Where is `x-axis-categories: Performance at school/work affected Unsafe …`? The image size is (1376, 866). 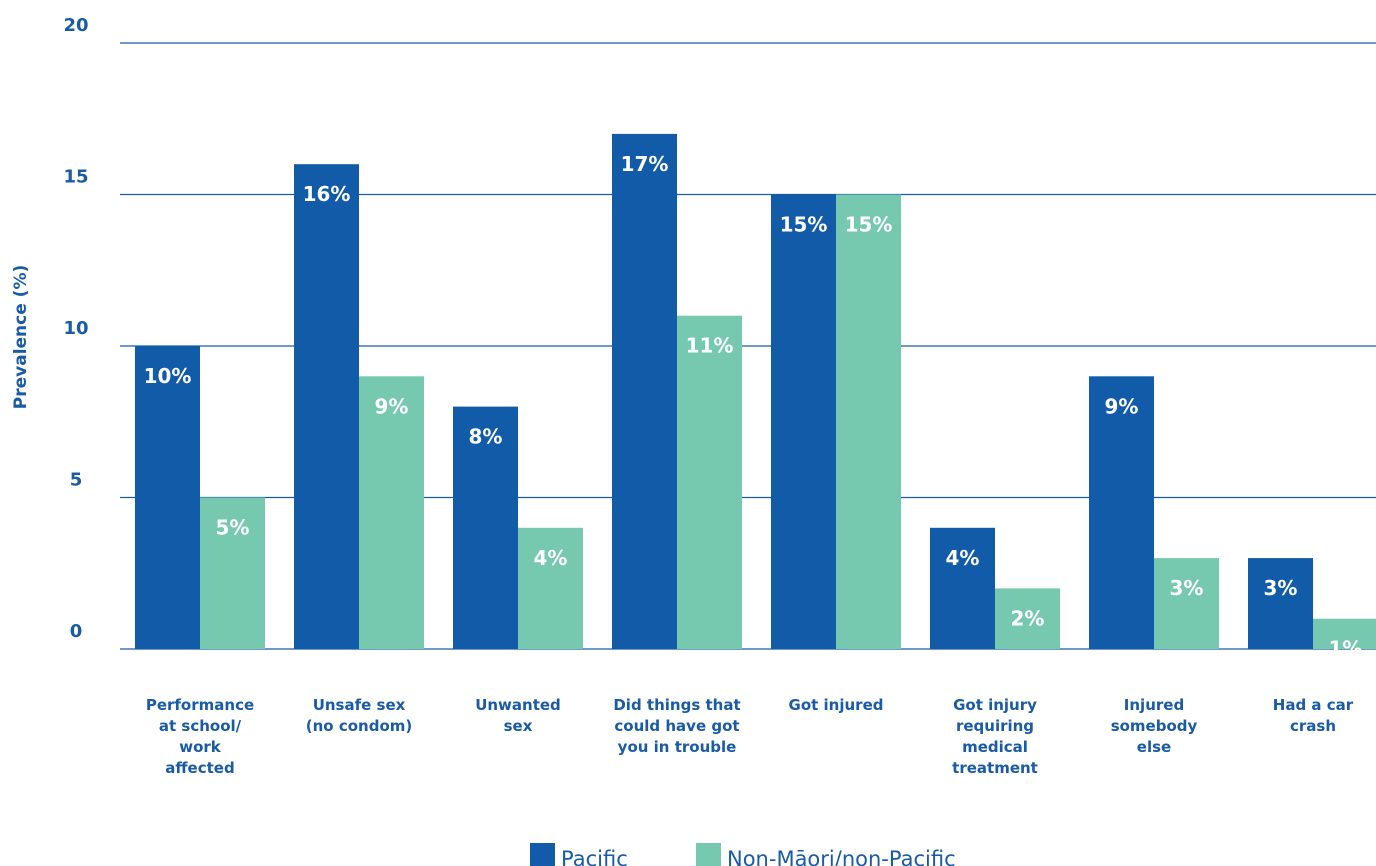
x-axis-categories: Performance at school/work affected Unsafe … is located at coordinates (750, 736).